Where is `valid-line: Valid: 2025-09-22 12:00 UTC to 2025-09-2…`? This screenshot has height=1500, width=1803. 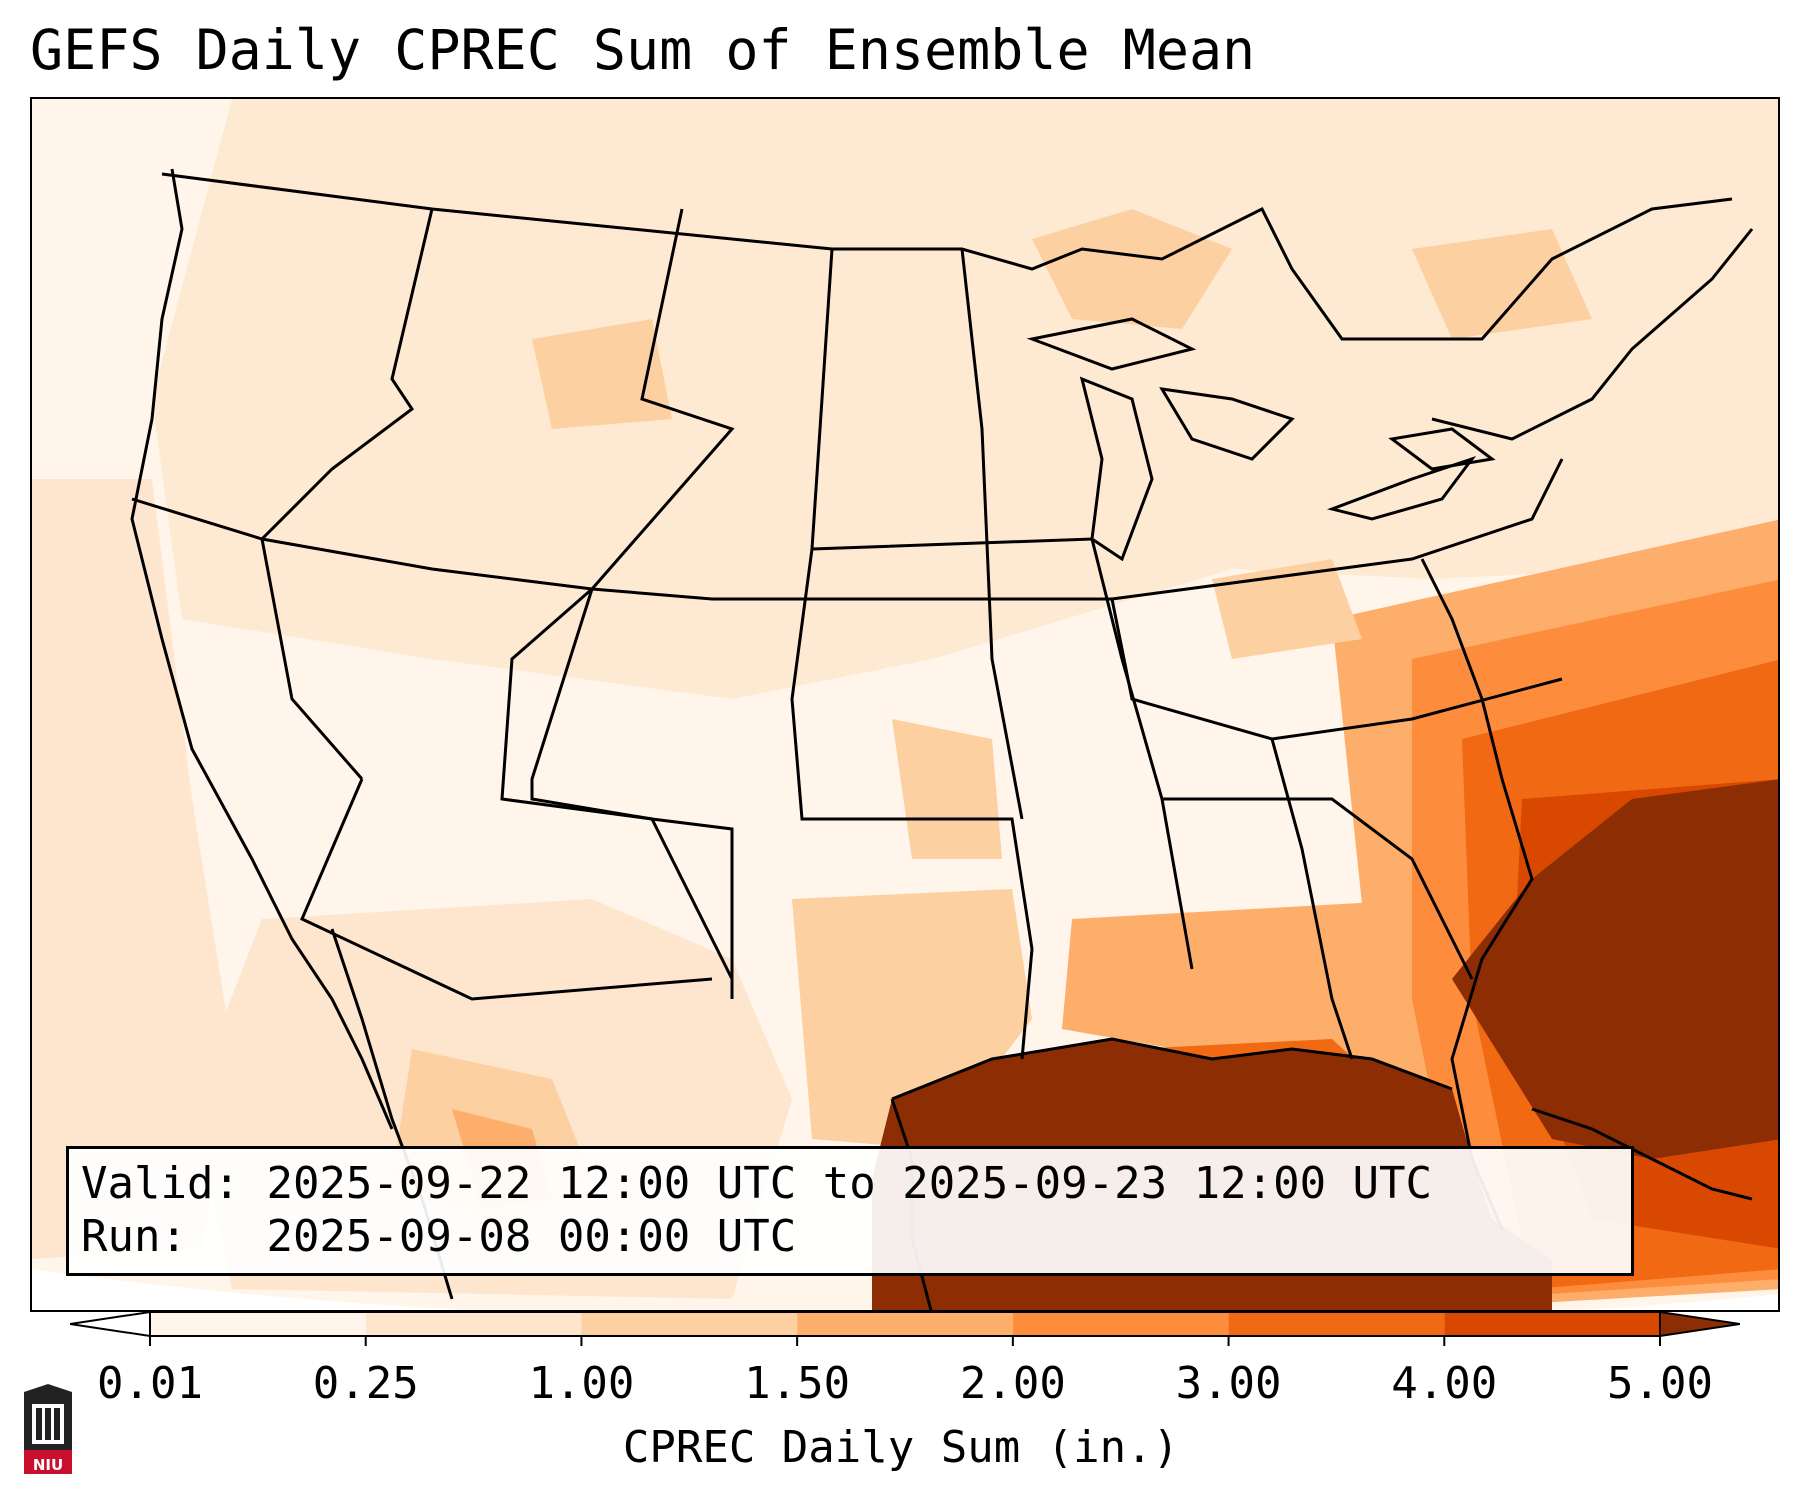
valid-line: Valid: 2025-09-22 12:00 UTC to 2025-09-2… is located at coordinates (850, 1183).